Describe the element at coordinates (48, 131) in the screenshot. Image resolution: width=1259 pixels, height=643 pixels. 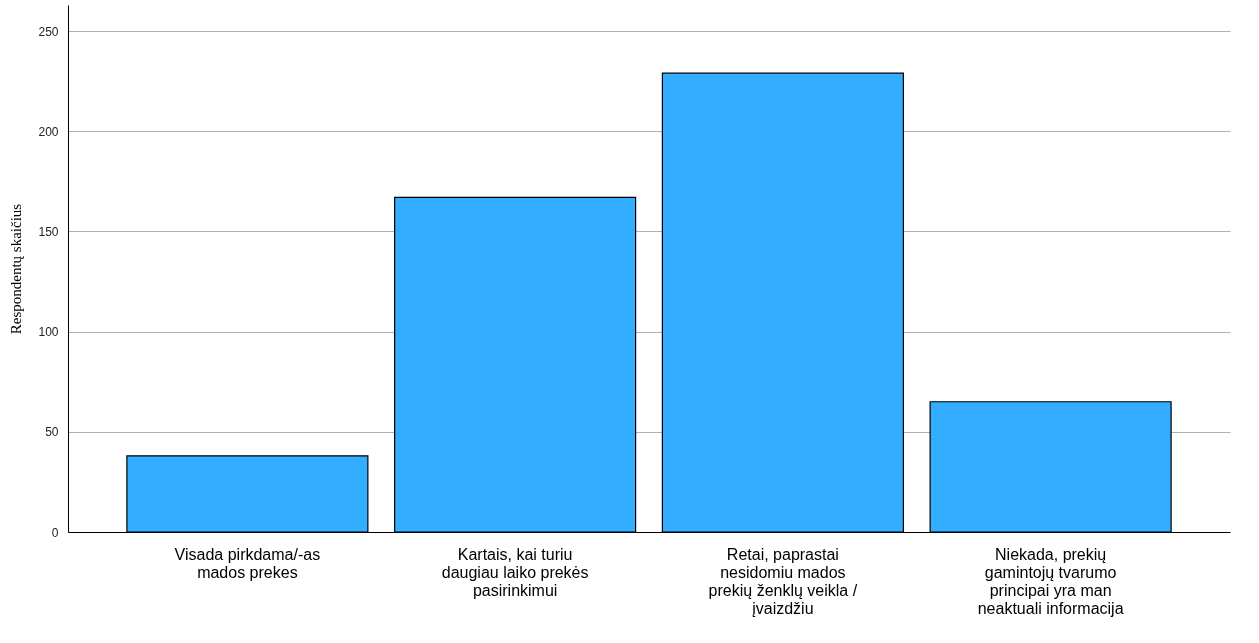
I see `y-tick-label: 200` at that location.